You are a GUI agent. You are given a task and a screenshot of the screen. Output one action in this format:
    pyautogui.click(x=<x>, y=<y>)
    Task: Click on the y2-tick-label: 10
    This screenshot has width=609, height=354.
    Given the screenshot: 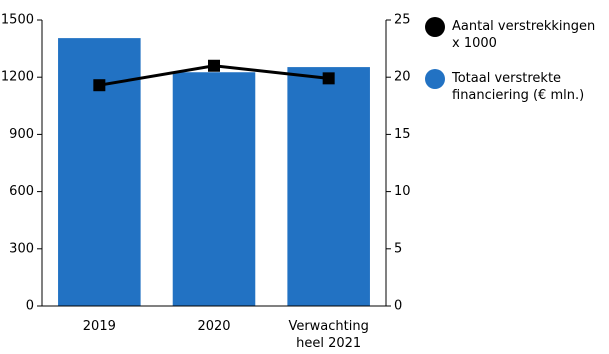 What is the action you would take?
    pyautogui.click(x=402, y=191)
    